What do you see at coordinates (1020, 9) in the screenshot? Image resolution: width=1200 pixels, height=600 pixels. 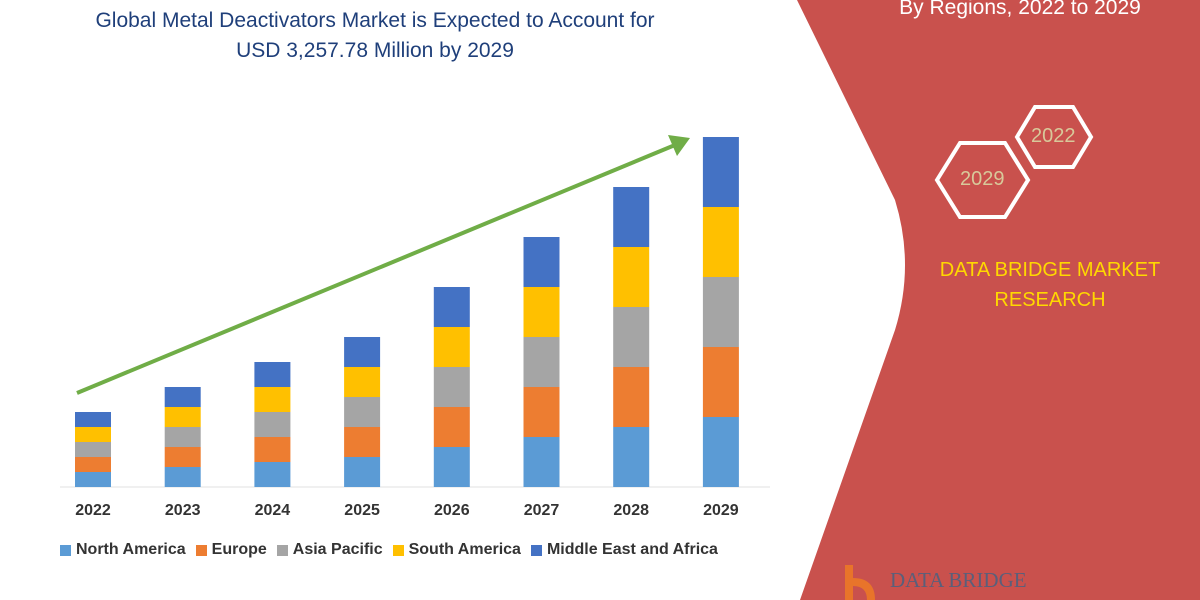 I see `right-subtitle: By Regions, 2022 to 2029` at bounding box center [1020, 9].